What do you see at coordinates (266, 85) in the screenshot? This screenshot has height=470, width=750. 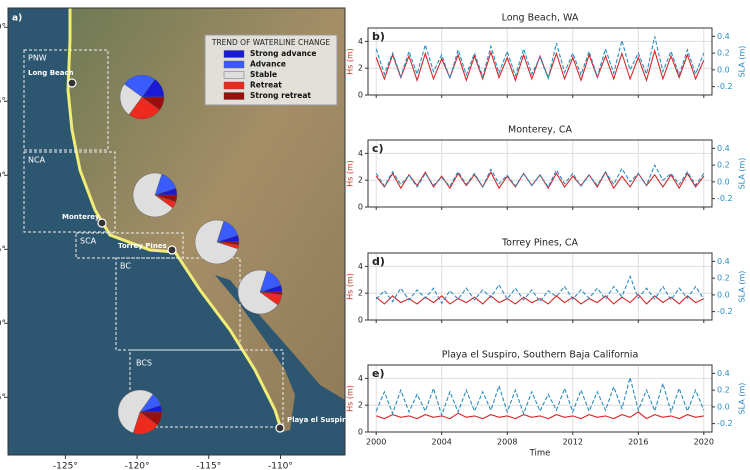 I see `legend-label: Retreat` at bounding box center [266, 85].